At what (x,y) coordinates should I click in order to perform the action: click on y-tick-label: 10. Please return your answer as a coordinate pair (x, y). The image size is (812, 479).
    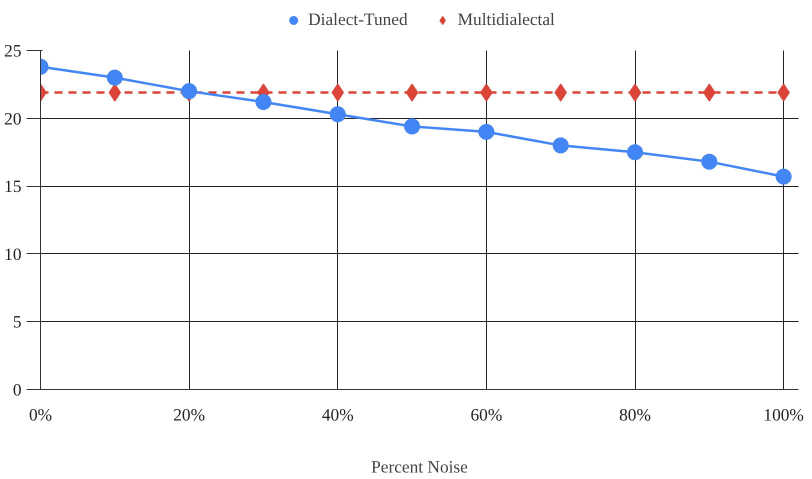
    Looking at the image, I should click on (13, 254).